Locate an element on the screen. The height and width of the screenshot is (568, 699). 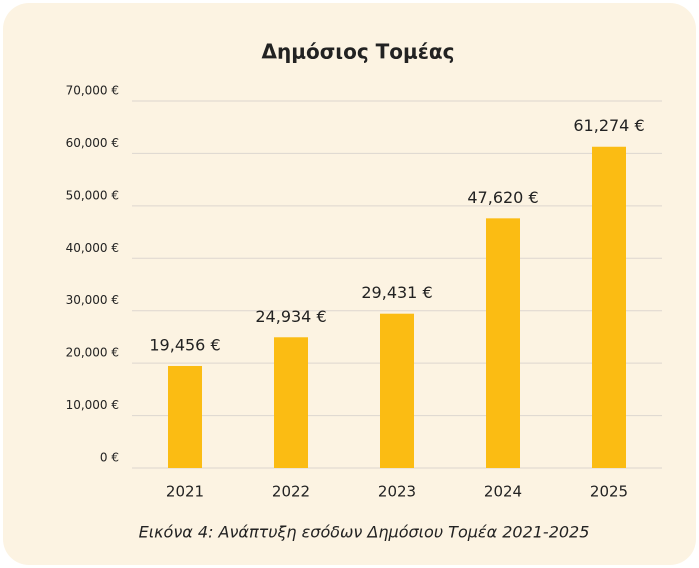
y-tick-label: 20,000 € is located at coordinates (92, 353).